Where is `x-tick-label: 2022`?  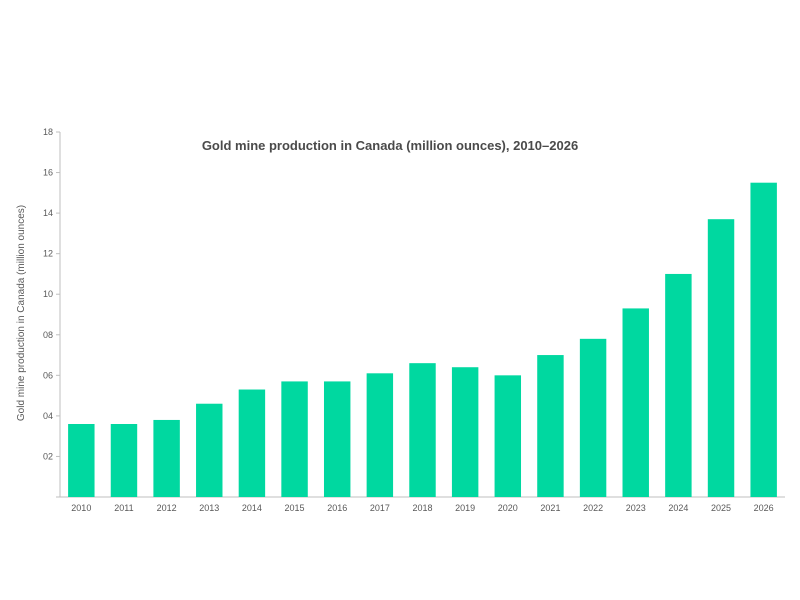
x-tick-label: 2022 is located at coordinates (593, 508).